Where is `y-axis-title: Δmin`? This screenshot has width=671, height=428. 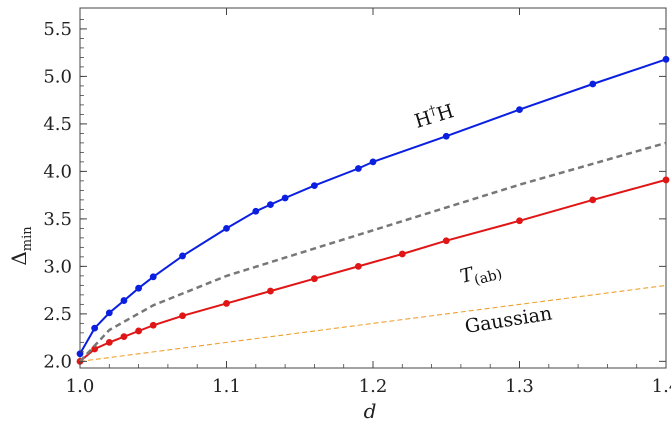
y-axis-title: Δmin is located at coordinates (21, 246).